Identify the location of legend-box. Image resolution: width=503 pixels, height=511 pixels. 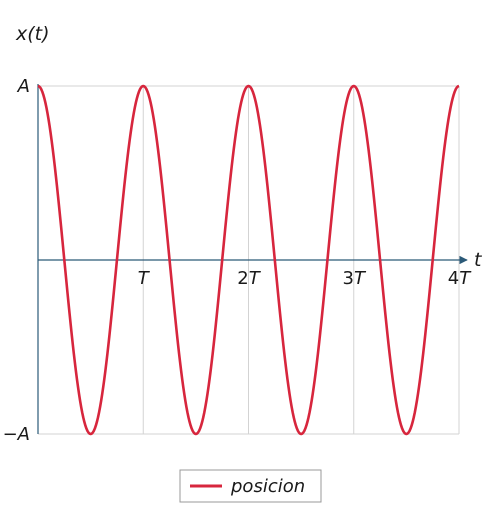
(250, 486).